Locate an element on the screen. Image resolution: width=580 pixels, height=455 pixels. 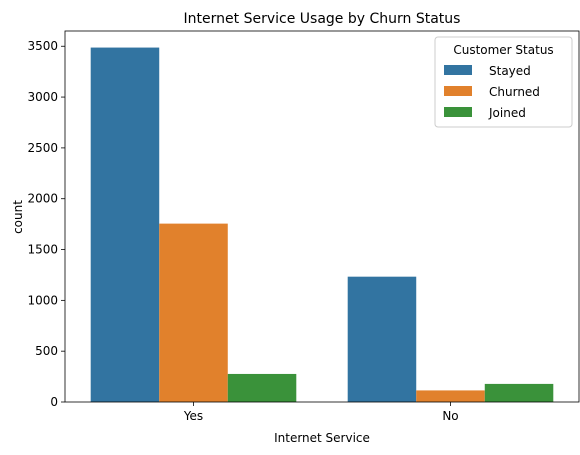
legend: Customer Status Stayed Churned Joined is located at coordinates (503, 82).